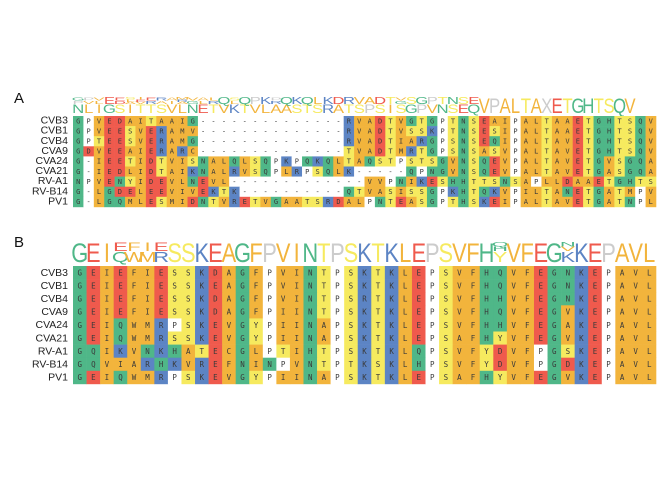 The image size is (672, 480). I want to click on residue-letter: V, so click(635, 351).